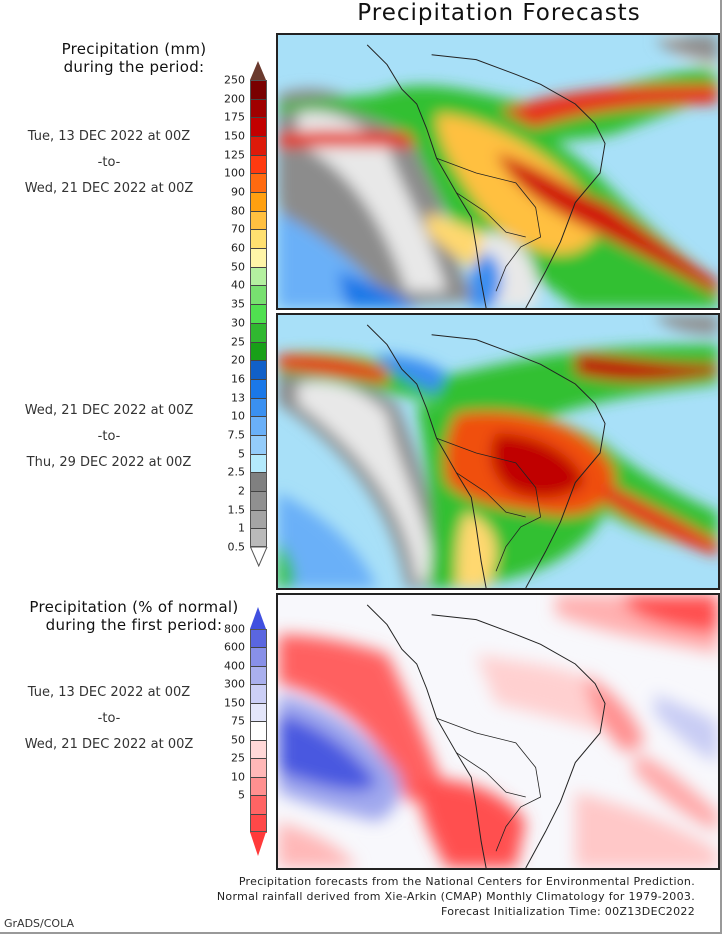 Image resolution: width=722 pixels, height=934 pixels. I want to click on colorbar-label: 35, so click(238, 304).